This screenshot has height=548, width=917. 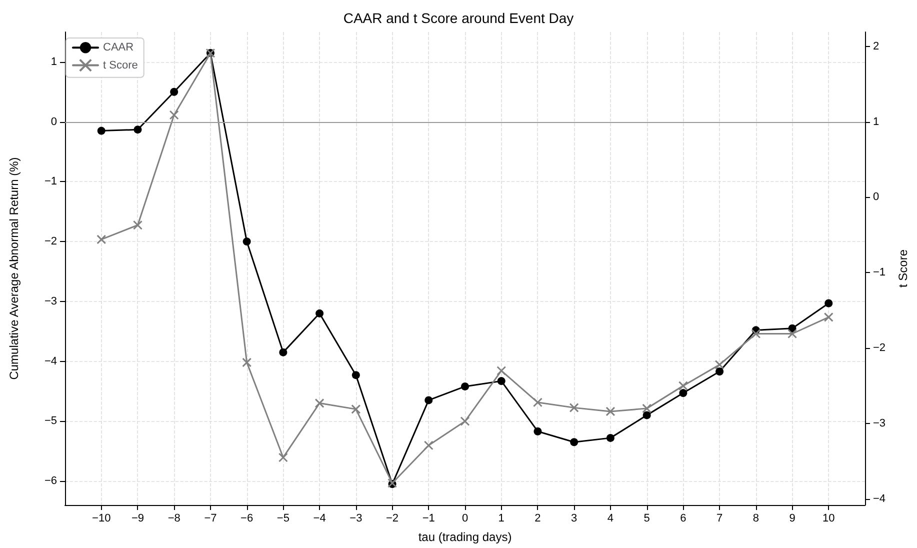 What do you see at coordinates (610, 518) in the screenshot?
I see `x-tick-label: 4` at bounding box center [610, 518].